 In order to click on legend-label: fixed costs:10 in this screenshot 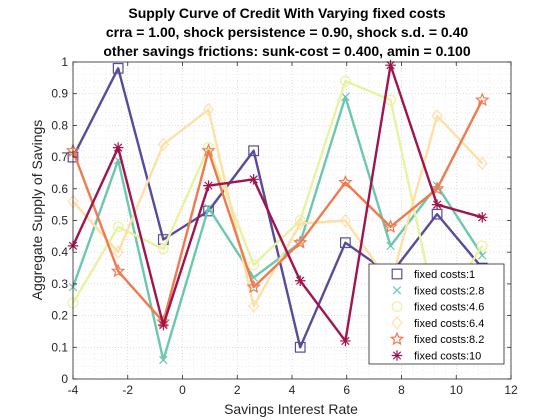, I will do `click(447, 357)`.